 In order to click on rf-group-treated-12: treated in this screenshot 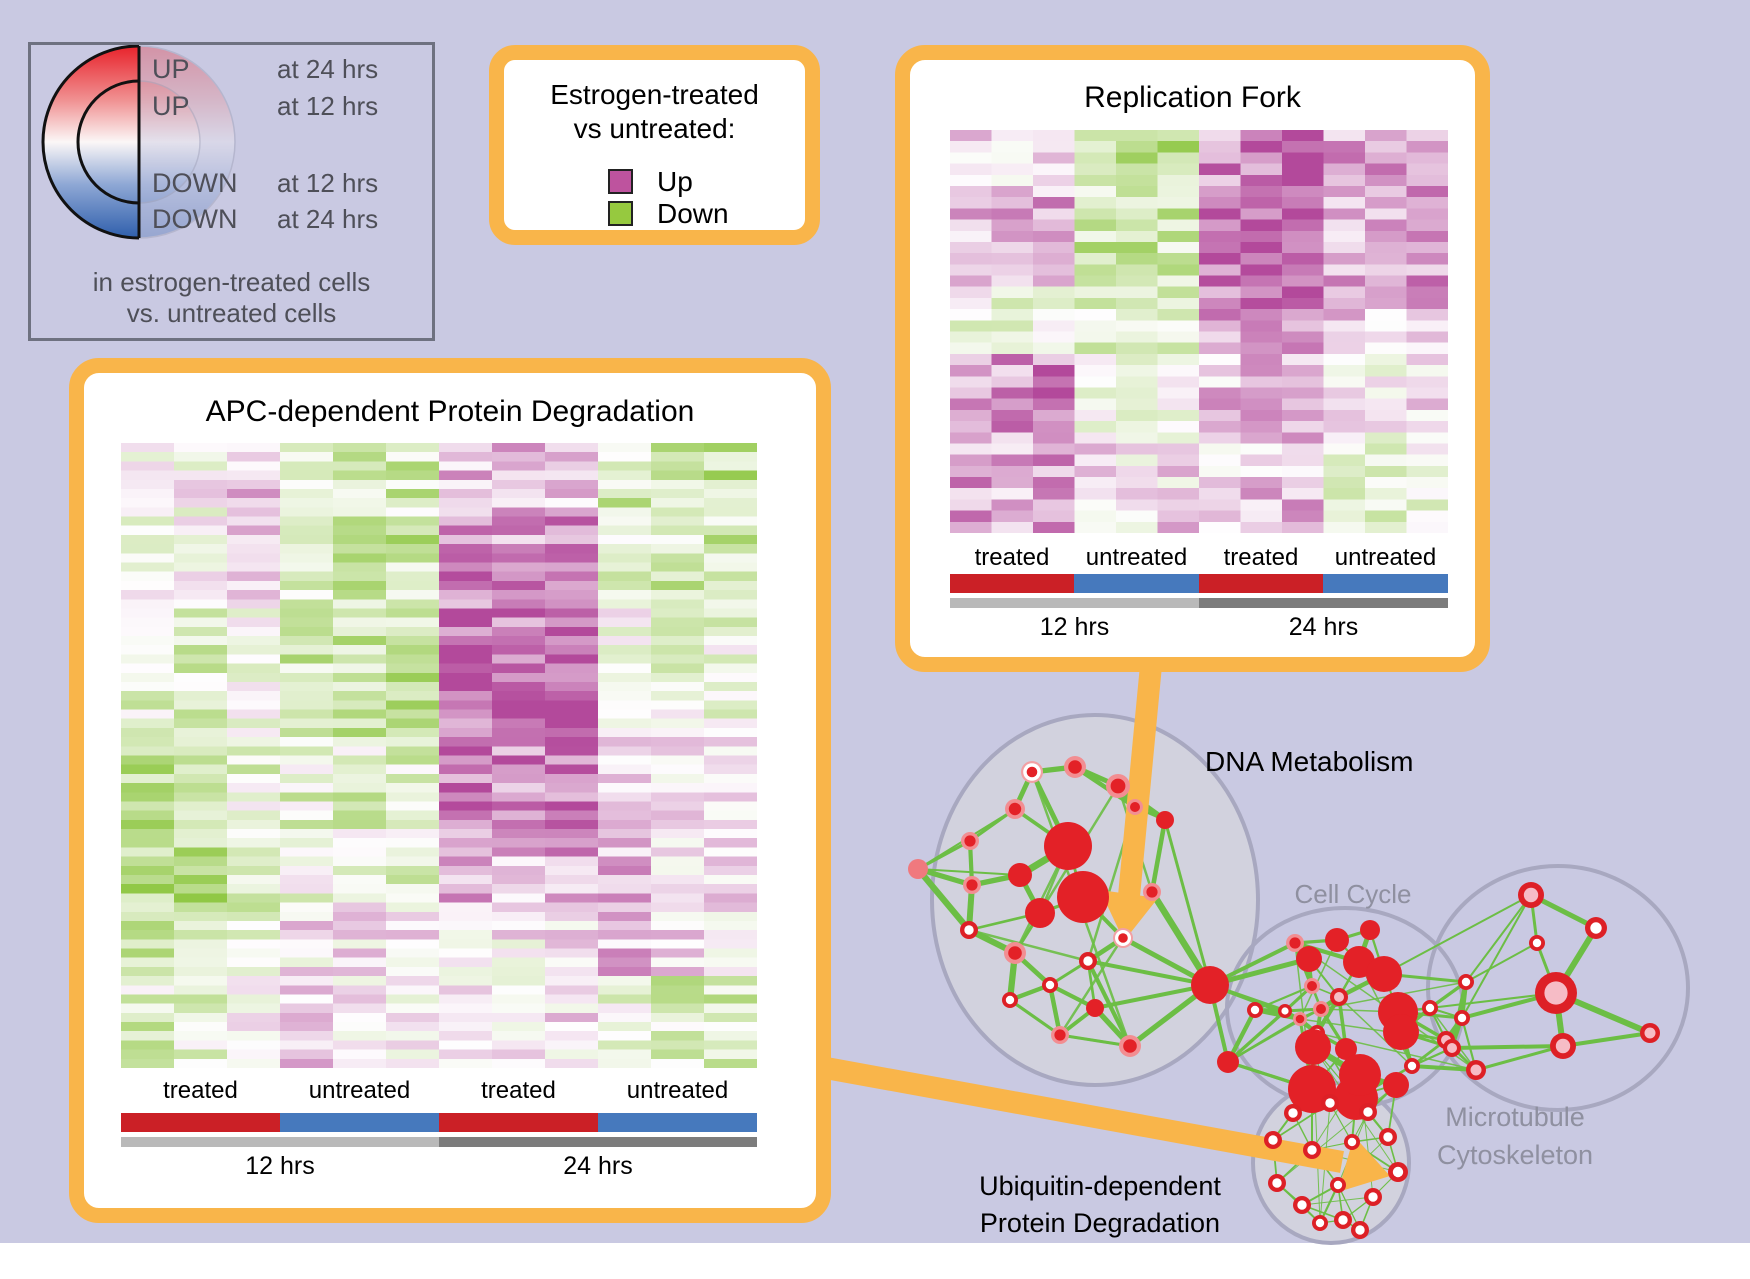, I will do `click(1012, 557)`.